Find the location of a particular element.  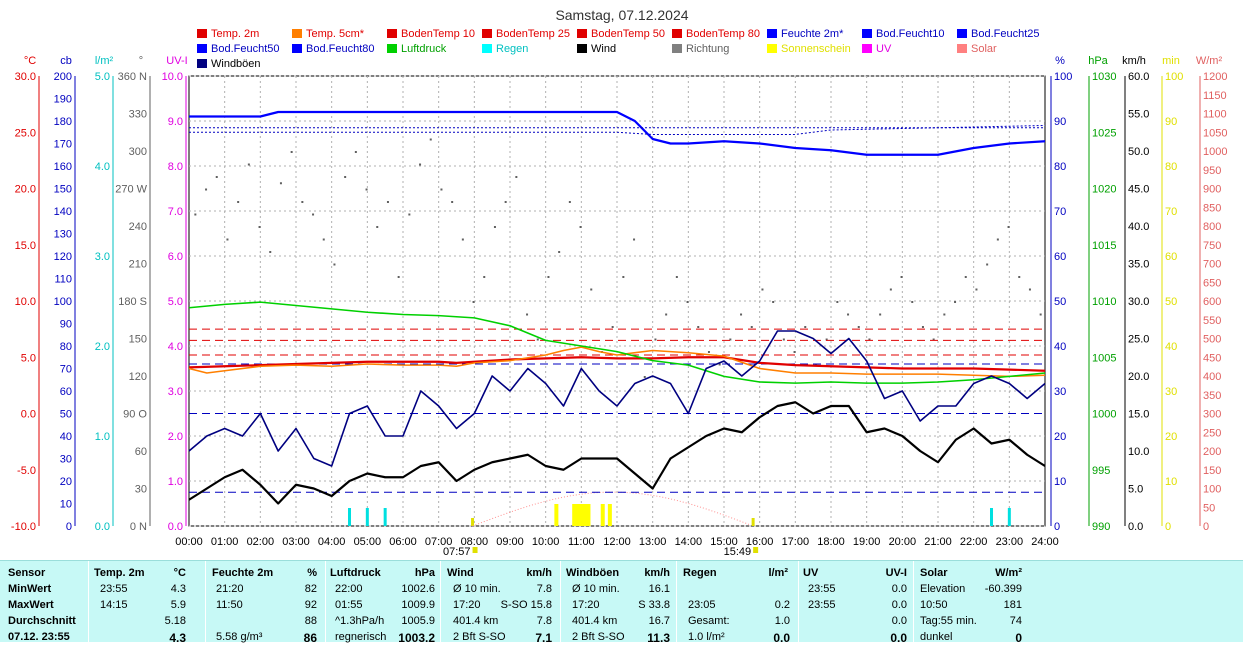

x-tick-label: 16:00 is located at coordinates (760, 542).